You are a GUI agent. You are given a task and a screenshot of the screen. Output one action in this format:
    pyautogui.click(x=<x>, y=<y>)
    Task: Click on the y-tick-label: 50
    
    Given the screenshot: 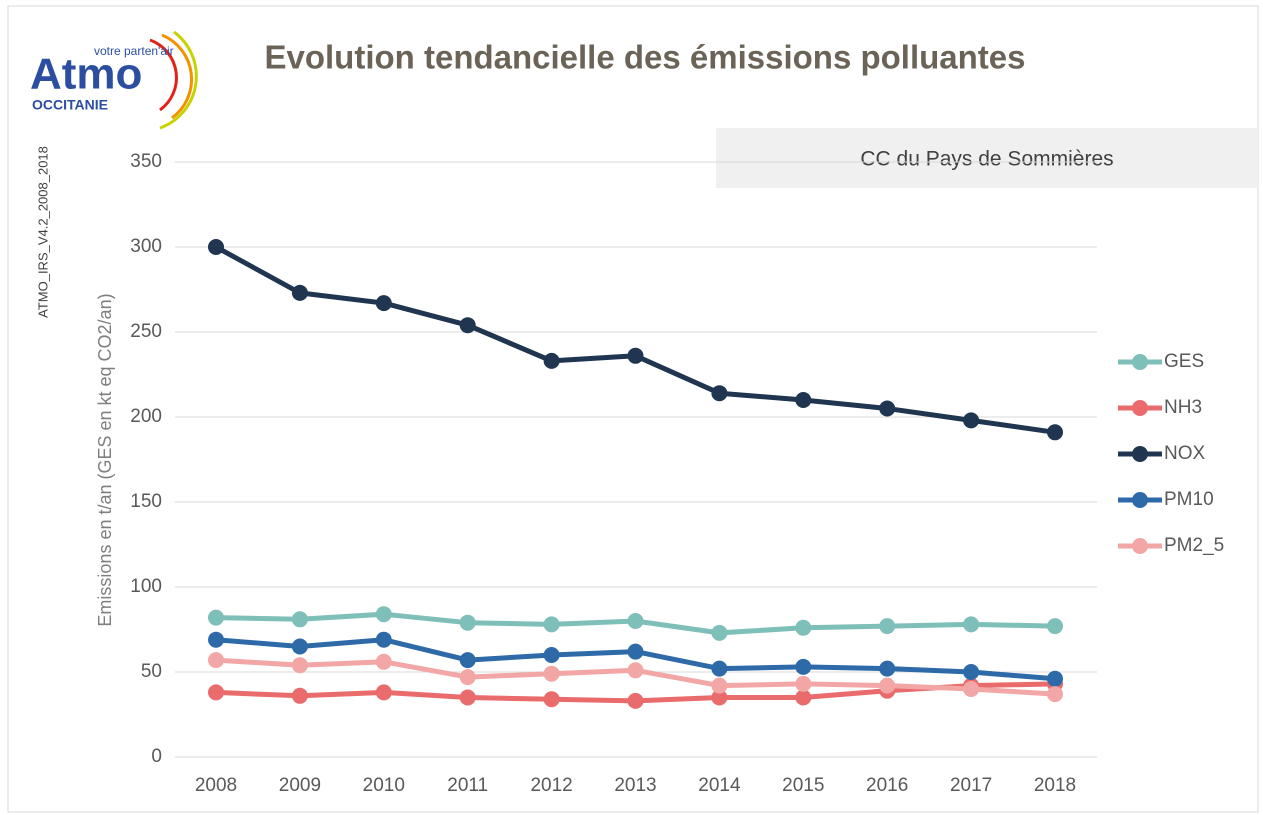 What is the action you would take?
    pyautogui.click(x=151, y=671)
    